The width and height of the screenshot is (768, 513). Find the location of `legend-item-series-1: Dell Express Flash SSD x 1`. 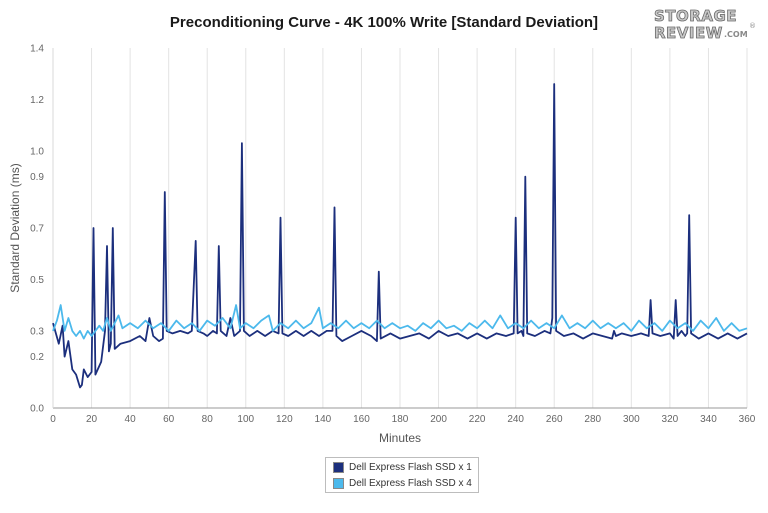

legend-item-series-1: Dell Express Flash SSD x 1 is located at coordinates (402, 467).